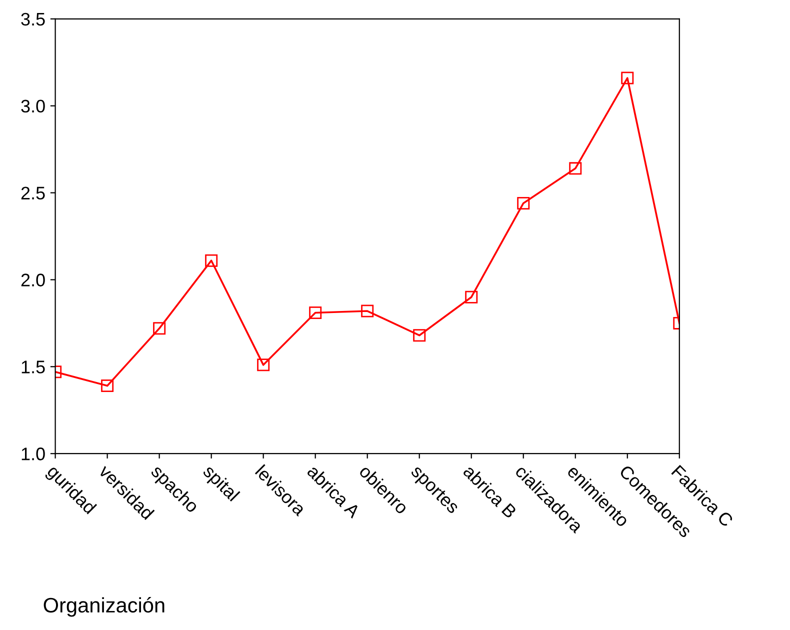  What do you see at coordinates (33, 454) in the screenshot?
I see `y-tick-label: 1.0` at bounding box center [33, 454].